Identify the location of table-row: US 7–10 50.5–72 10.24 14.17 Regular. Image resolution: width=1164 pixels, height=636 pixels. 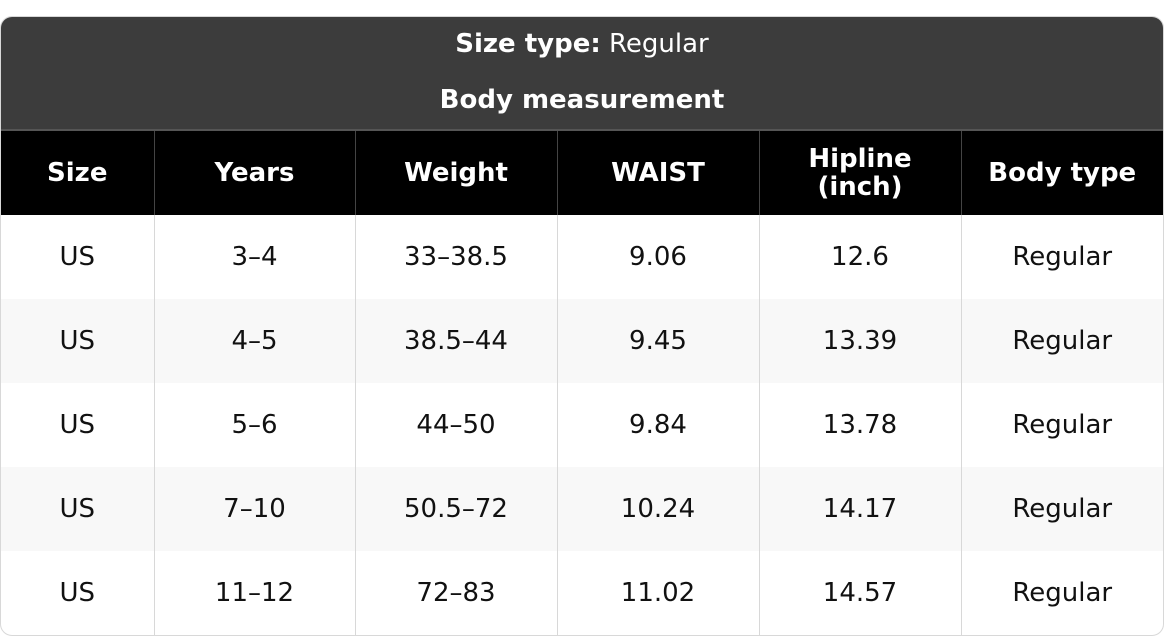
(582, 509).